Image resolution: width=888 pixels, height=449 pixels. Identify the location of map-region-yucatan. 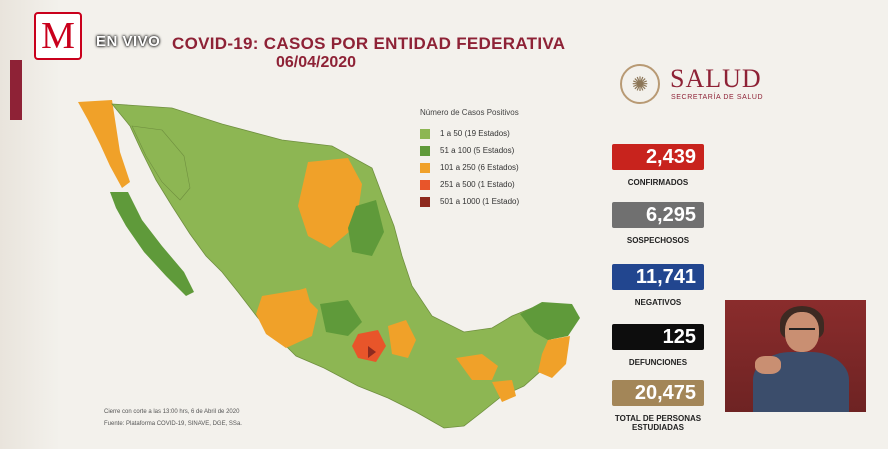
(550, 321).